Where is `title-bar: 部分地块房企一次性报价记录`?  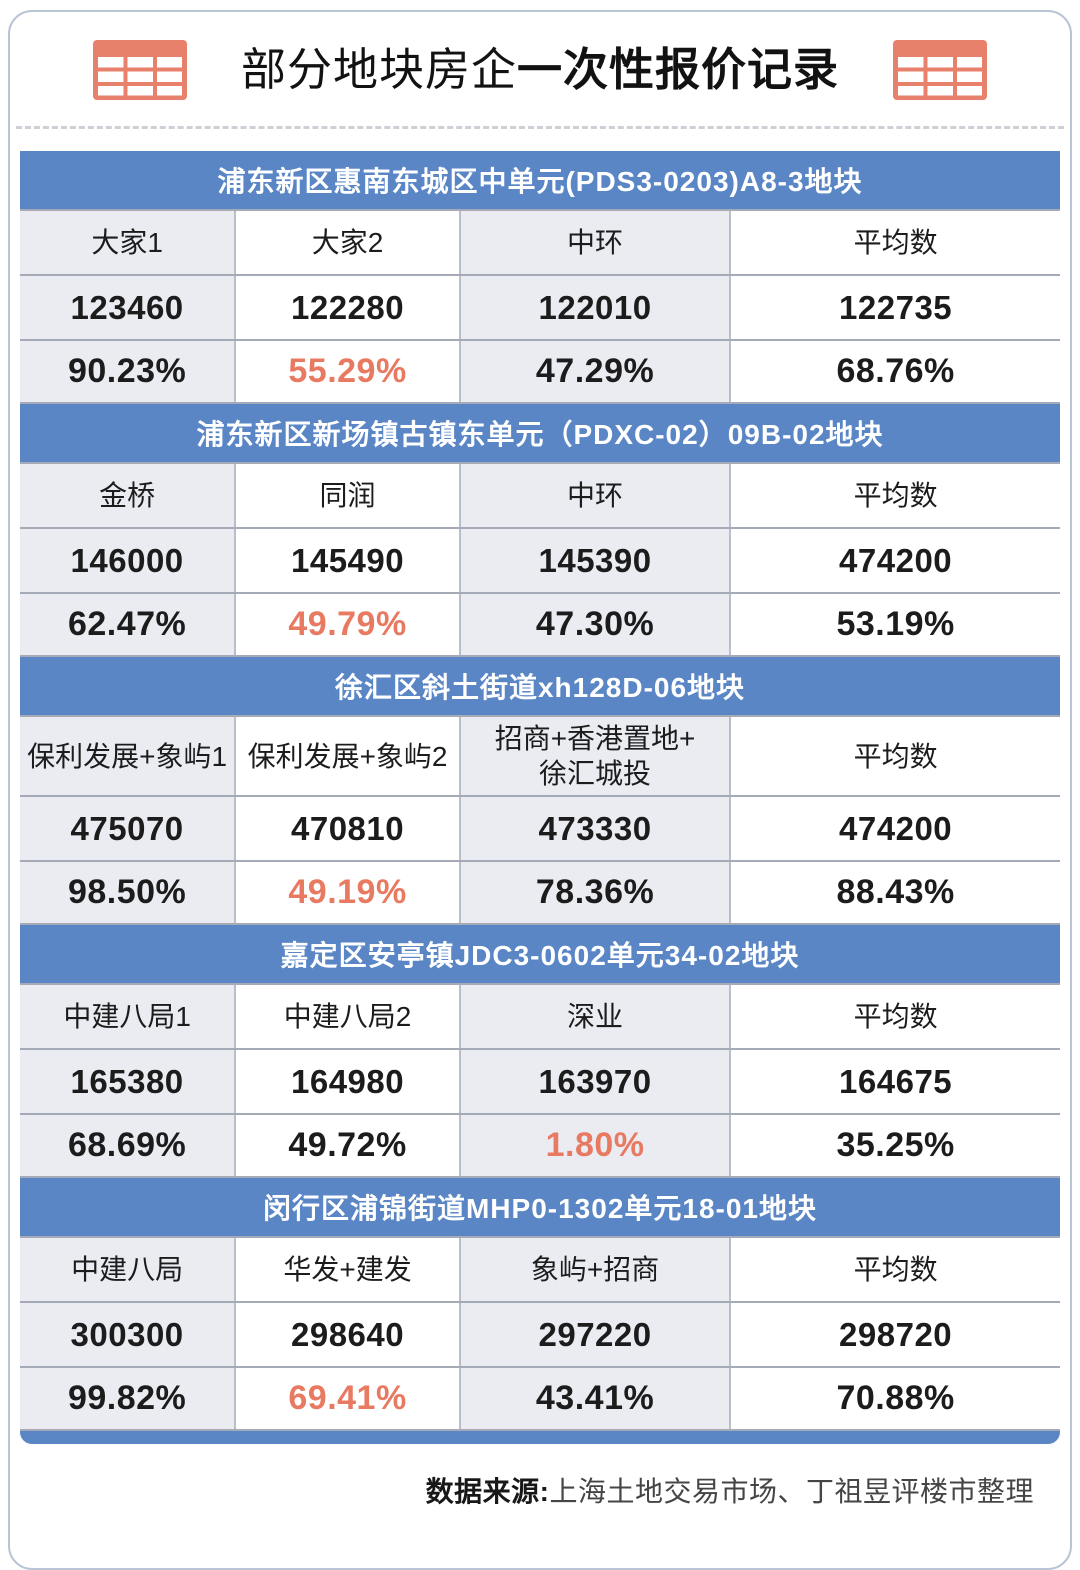
title-bar: 部分地块房企一次性报价记录 is located at coordinates (540, 56).